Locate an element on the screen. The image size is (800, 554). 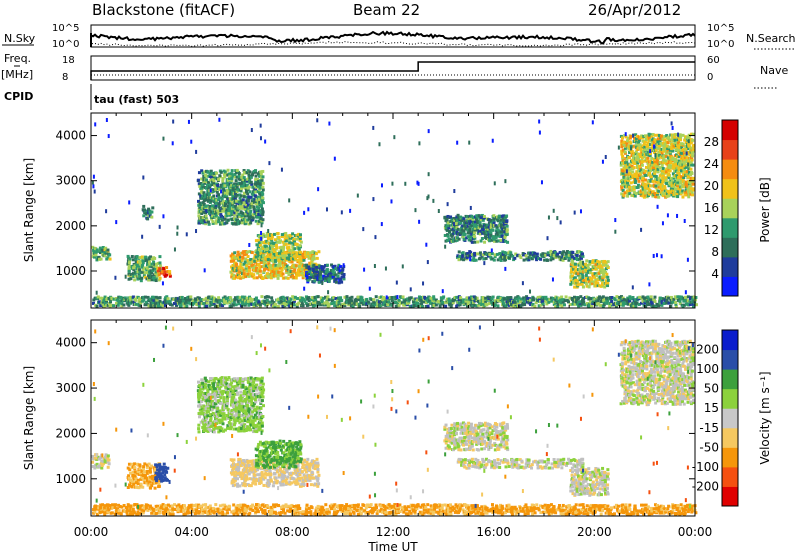
nave-tick-top: 60 is located at coordinates (713, 60).